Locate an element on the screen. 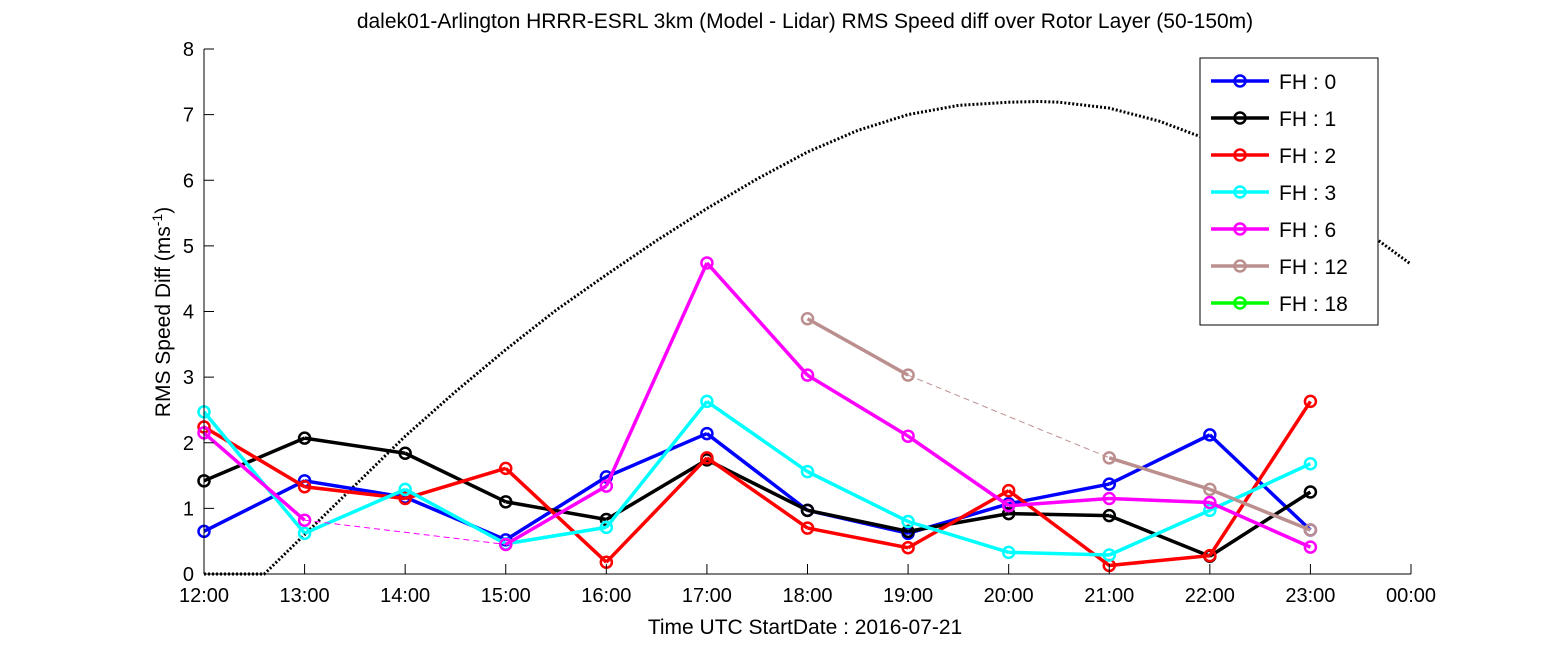 The width and height of the screenshot is (1559, 656). y-tick-label: 4 is located at coordinates (188, 313).